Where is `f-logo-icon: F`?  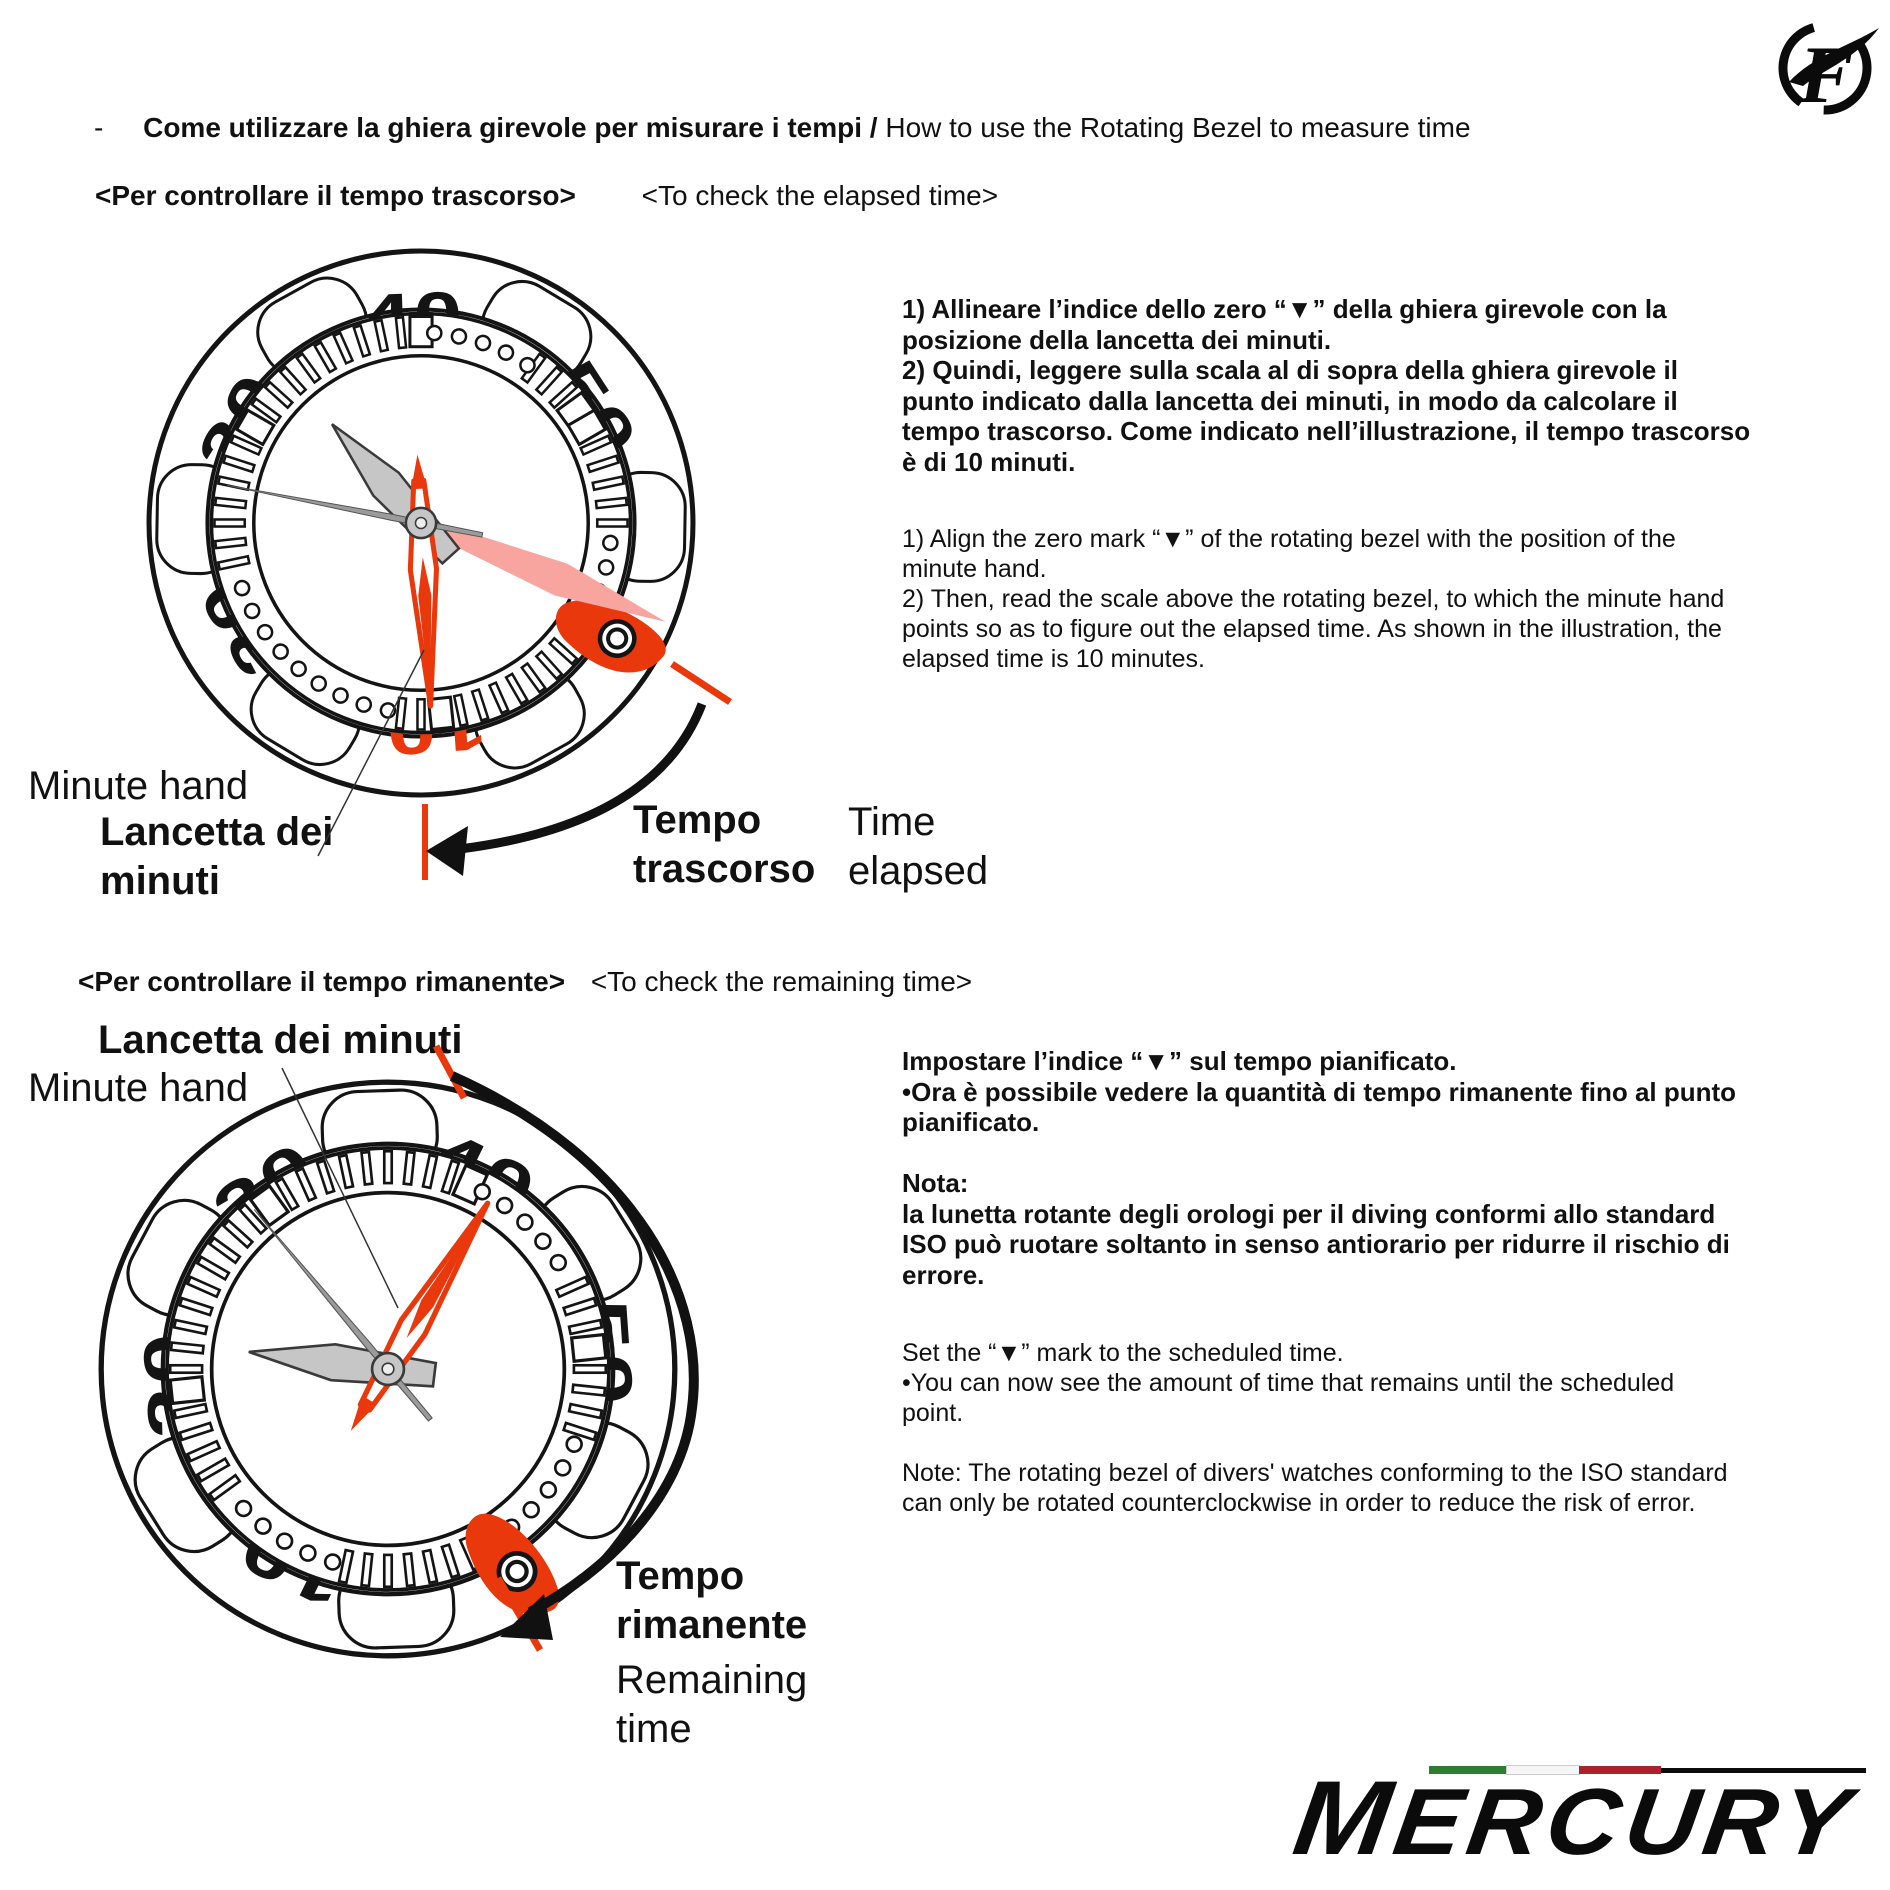
f-logo-icon: F is located at coordinates (1828, 70).